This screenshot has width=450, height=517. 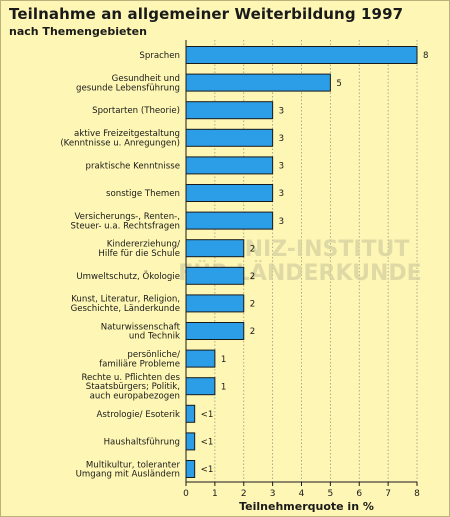 I want to click on category-label: Multikultur, toleranter, so click(x=133, y=465).